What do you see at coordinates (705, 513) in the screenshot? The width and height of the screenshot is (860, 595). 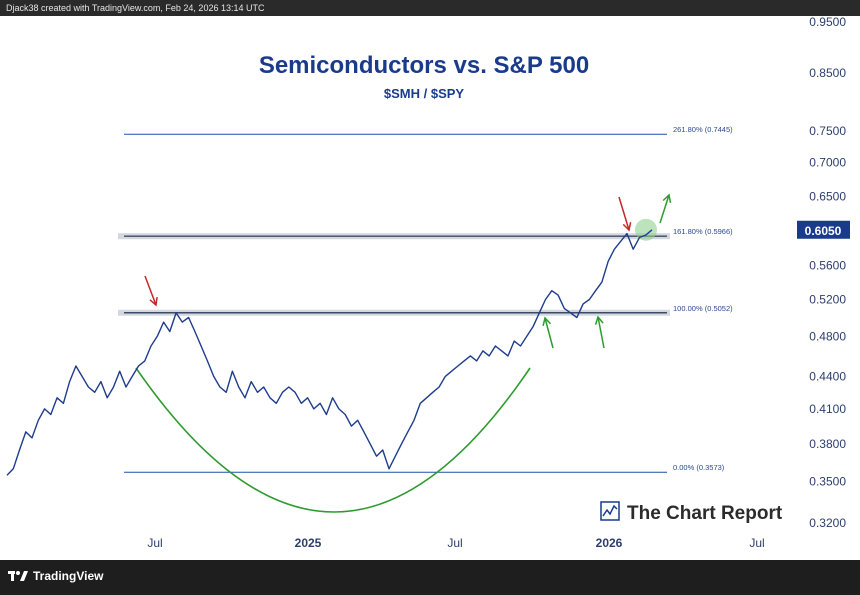 I see `watermark-text: The Chart Report` at bounding box center [705, 513].